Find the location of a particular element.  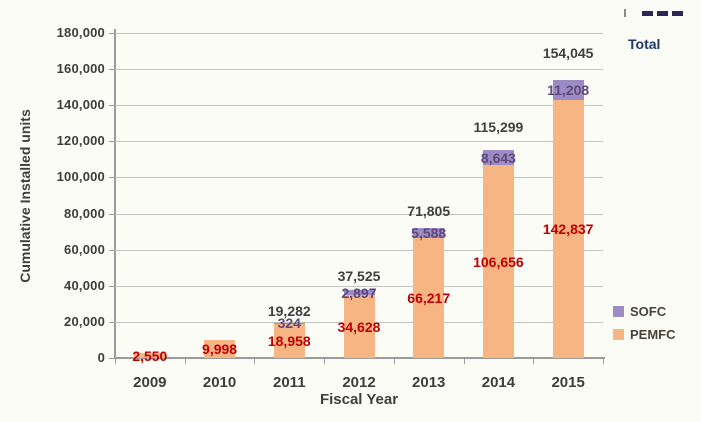

y-axis-title: Cumulative Installed units is located at coordinates (25, 196).